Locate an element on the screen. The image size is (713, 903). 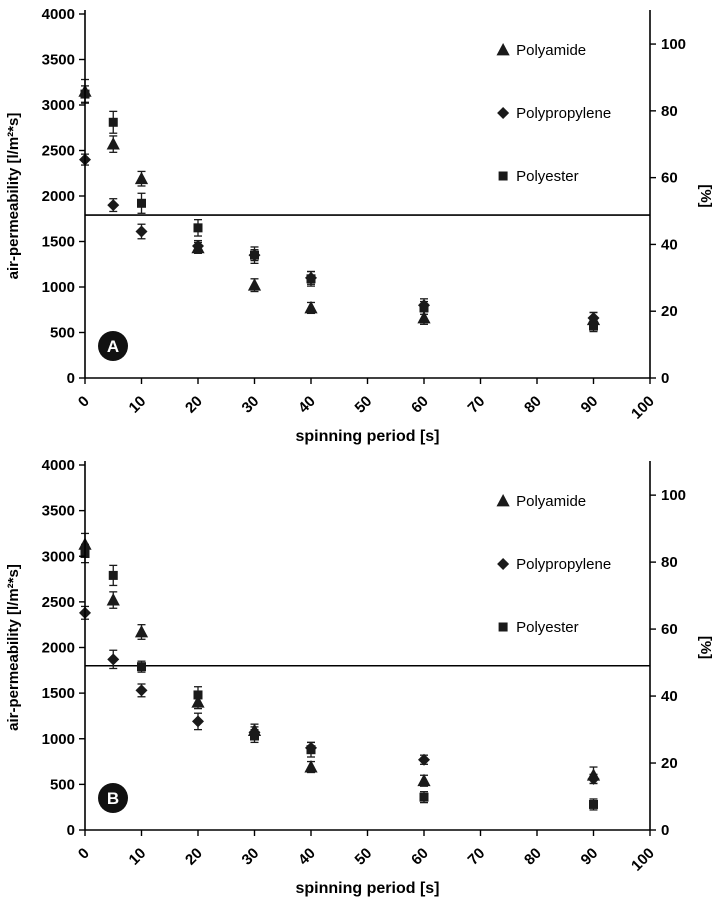
x-tick-label: 30 is located at coordinates (251, 857).